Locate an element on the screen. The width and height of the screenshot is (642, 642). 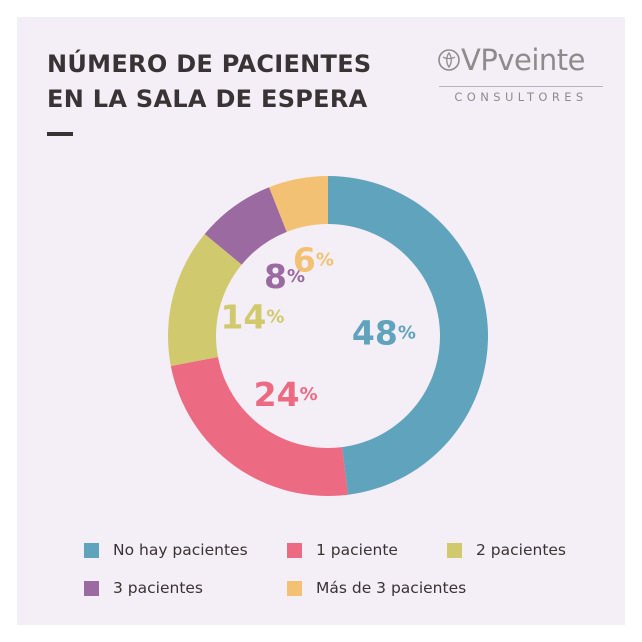
legend-label: No hay pacientes is located at coordinates (180, 550).